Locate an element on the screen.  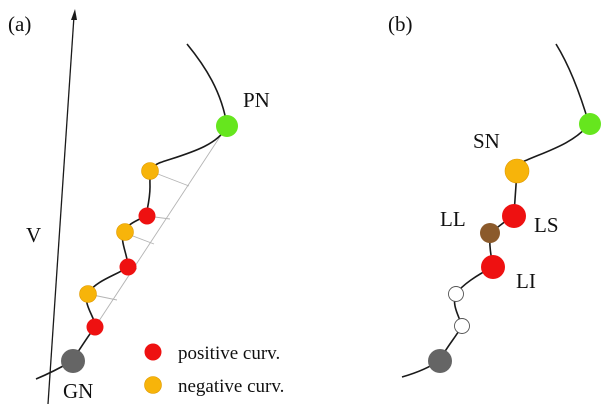
ll-point is located at coordinates (490, 233).